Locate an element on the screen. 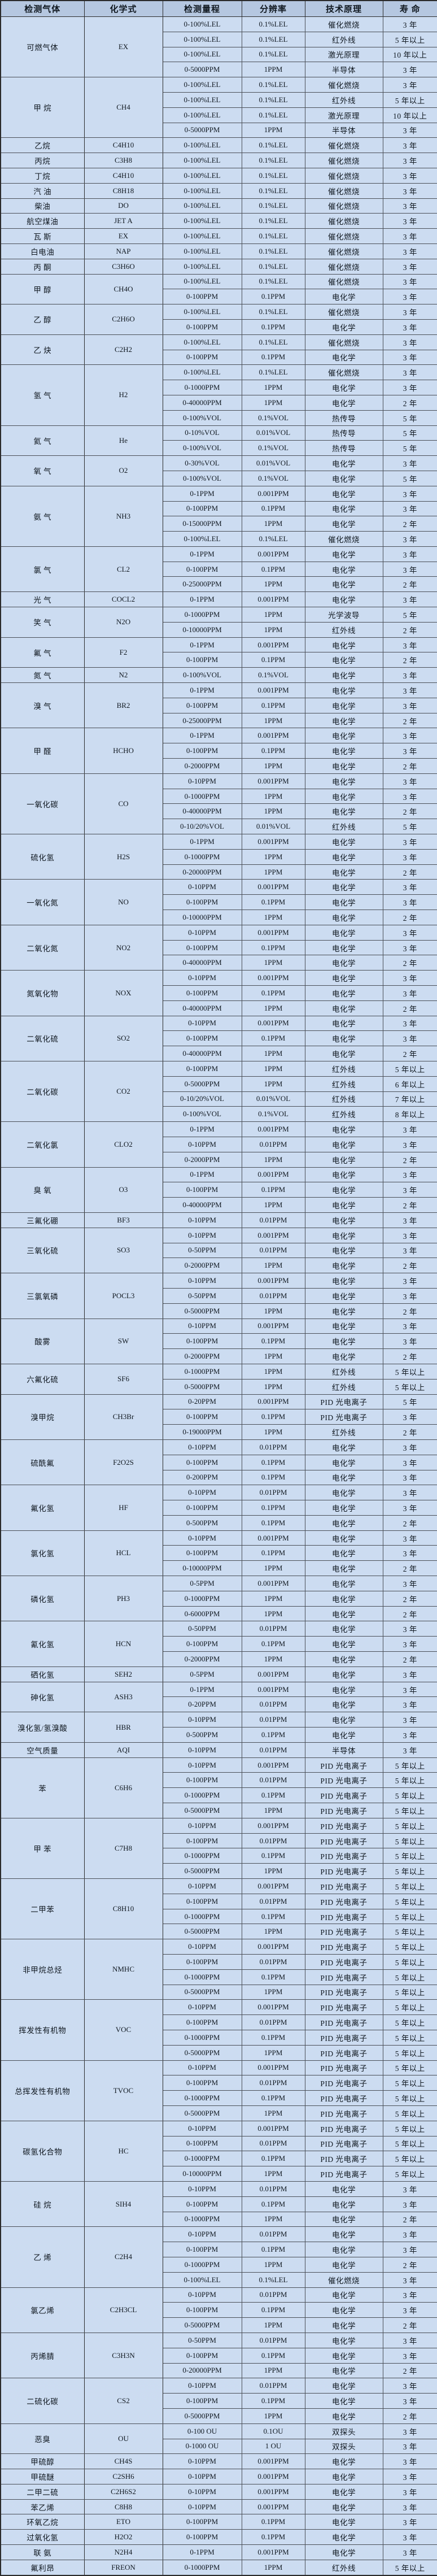 The height and width of the screenshot is (2576, 437). formula-cell: AQI is located at coordinates (123, 1750).